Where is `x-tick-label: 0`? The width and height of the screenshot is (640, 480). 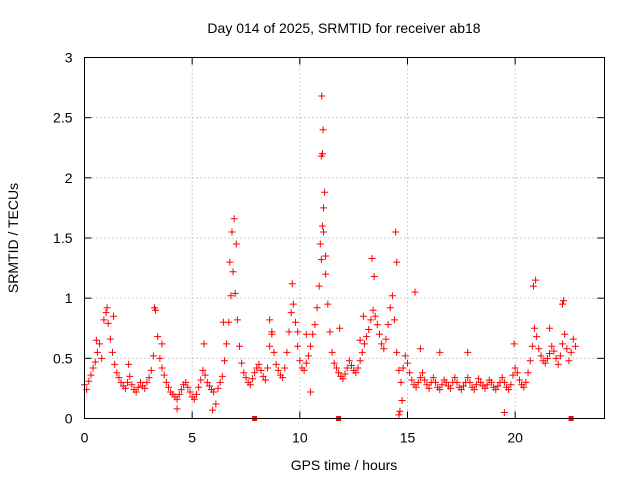
x-tick-label: 0 is located at coordinates (85, 438).